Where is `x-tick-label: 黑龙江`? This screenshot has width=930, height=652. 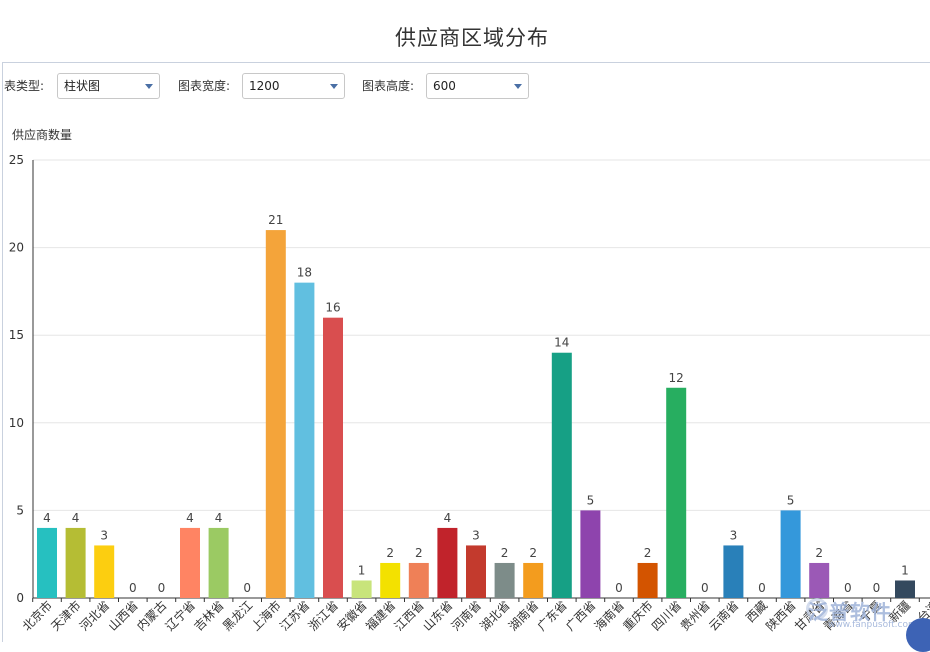
x-tick-label: 黑龙江 is located at coordinates (237, 615).